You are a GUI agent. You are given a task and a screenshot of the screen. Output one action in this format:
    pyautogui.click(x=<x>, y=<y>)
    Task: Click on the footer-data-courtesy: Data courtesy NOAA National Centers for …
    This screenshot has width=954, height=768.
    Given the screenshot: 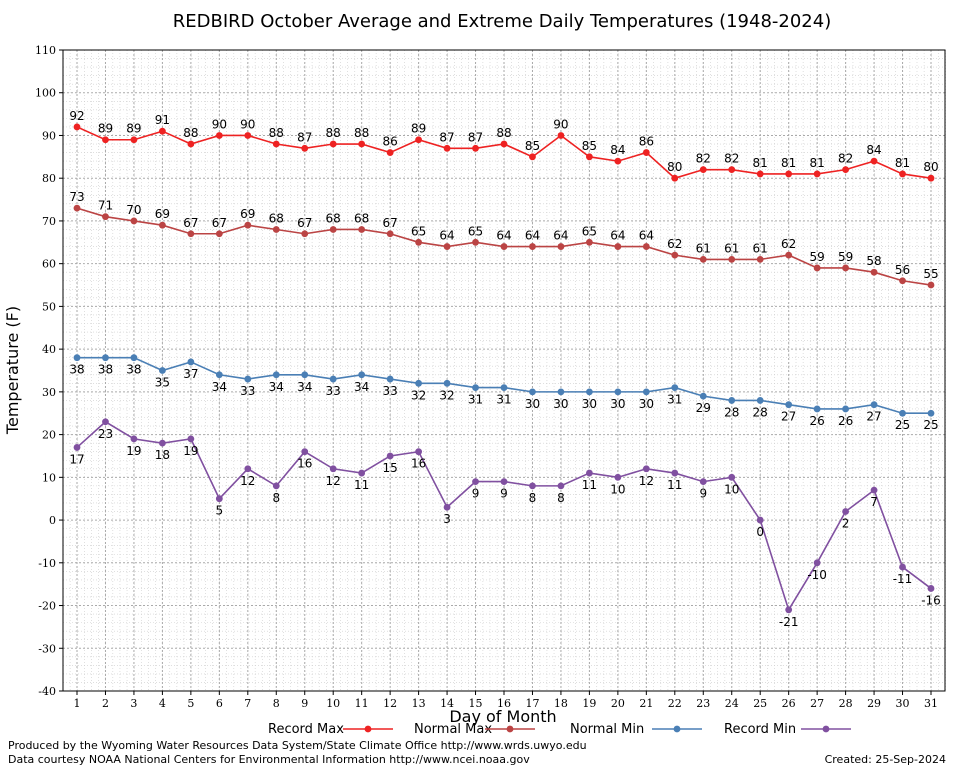 What is the action you would take?
    pyautogui.click(x=269, y=759)
    